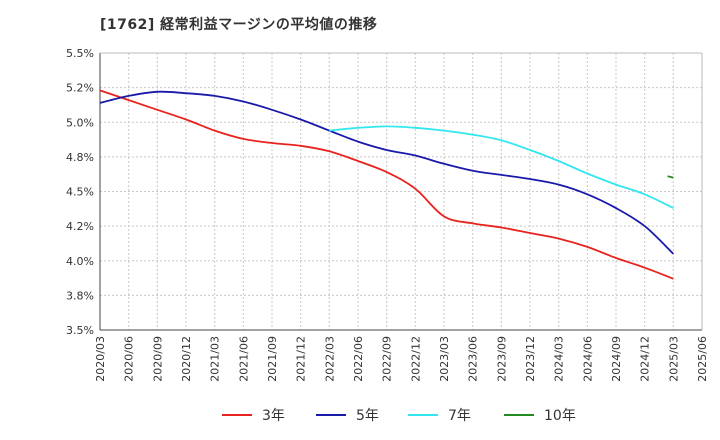 The width and height of the screenshot is (720, 440). Describe the element at coordinates (243, 359) in the screenshot. I see `x-tick-label: 2021/06` at that location.